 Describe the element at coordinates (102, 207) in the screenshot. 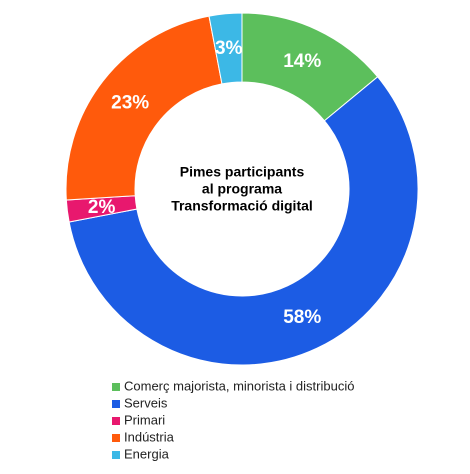

I see `value-label: 2%` at that location.